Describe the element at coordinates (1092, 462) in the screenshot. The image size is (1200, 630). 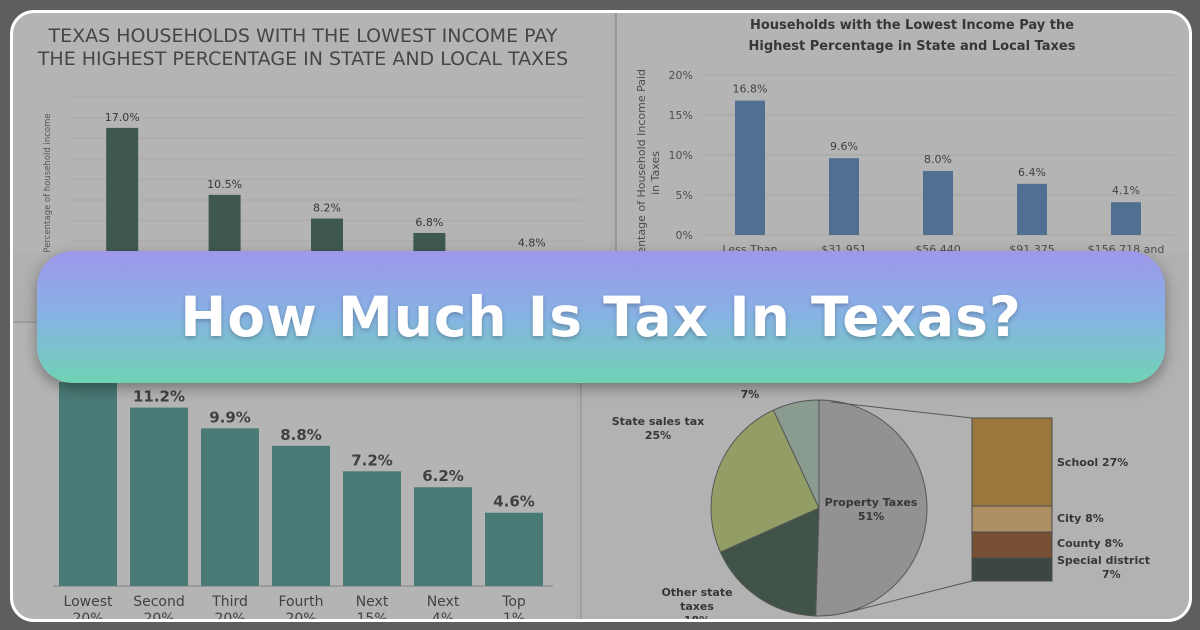
I see `chart-4-breakdown-label: School 27%` at that location.